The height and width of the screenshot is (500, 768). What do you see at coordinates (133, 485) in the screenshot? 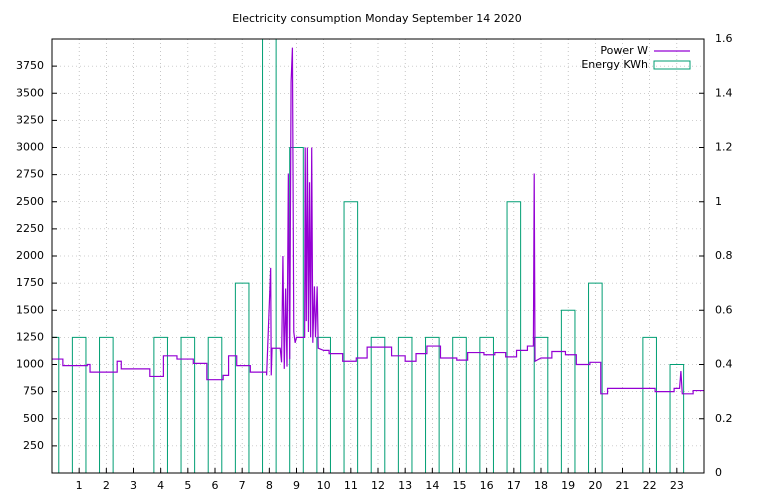
I see `x-tick-label: 3` at bounding box center [133, 485].